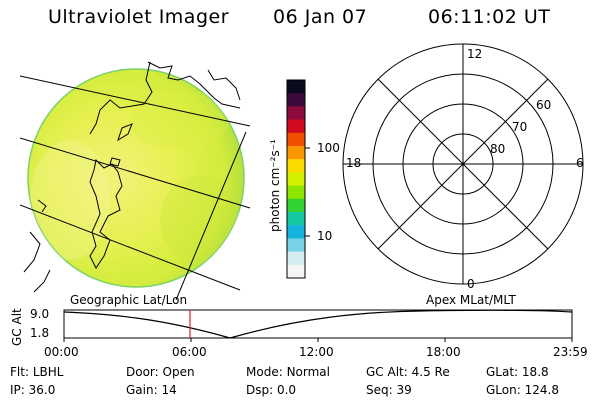 The image size is (600, 400). I want to click on colorbar-tick-100: 100, so click(328, 148).